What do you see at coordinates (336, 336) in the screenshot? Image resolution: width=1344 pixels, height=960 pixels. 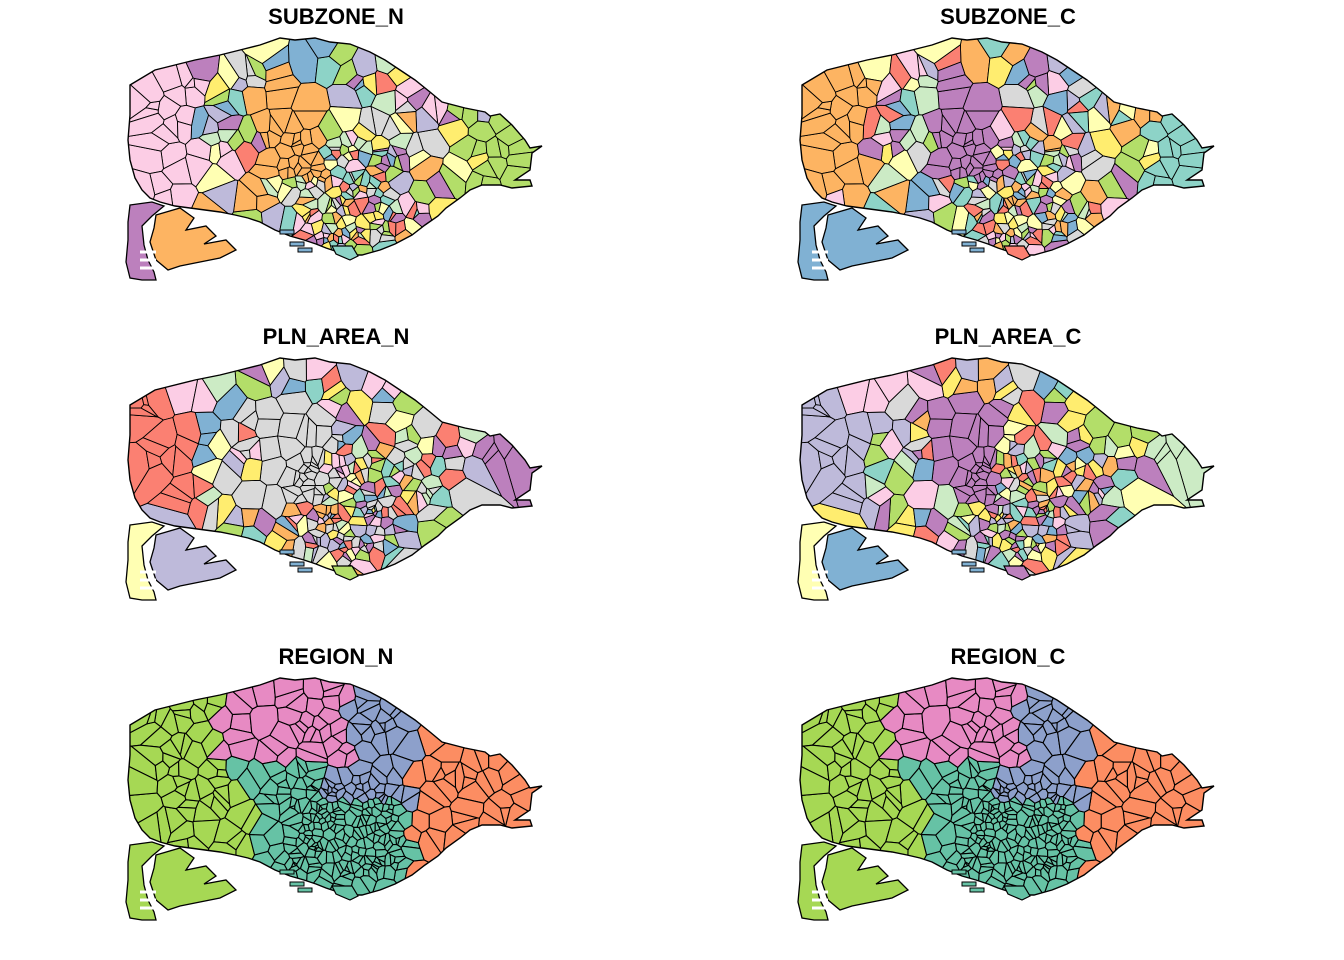 I see `panel-title: PLN_AREA_N` at bounding box center [336, 336].